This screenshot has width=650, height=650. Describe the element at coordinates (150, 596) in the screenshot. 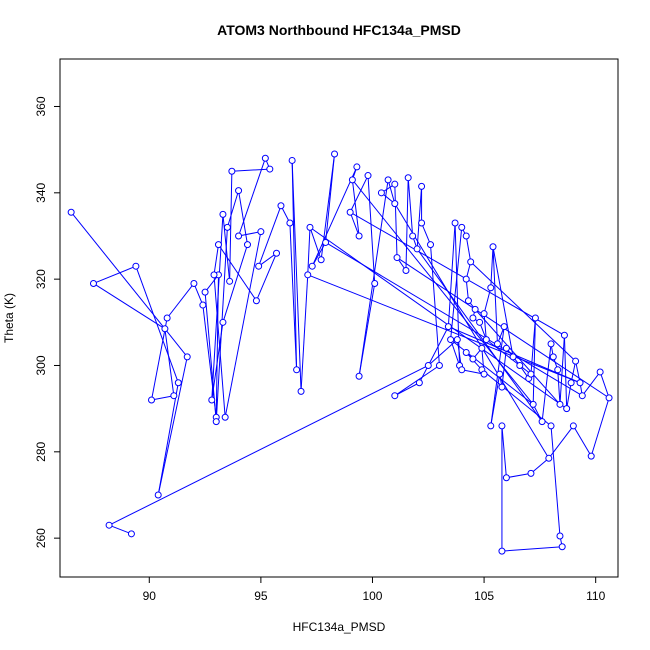

I see `x-tick-label: 90` at that location.